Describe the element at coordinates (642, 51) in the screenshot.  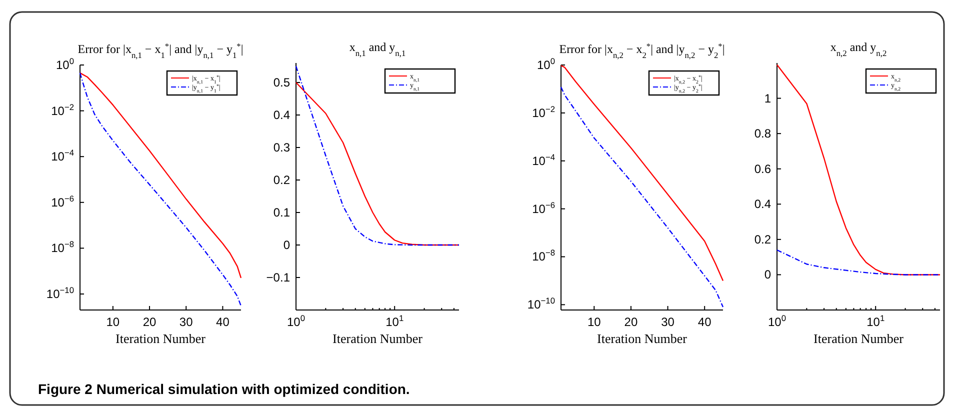
I see `chart-title: Error for |x$_{n,2}$ − x$_{2}$$^{*}$| and |y$_{n,2}$ − y$_{2}$$^{*}$|` at that location.